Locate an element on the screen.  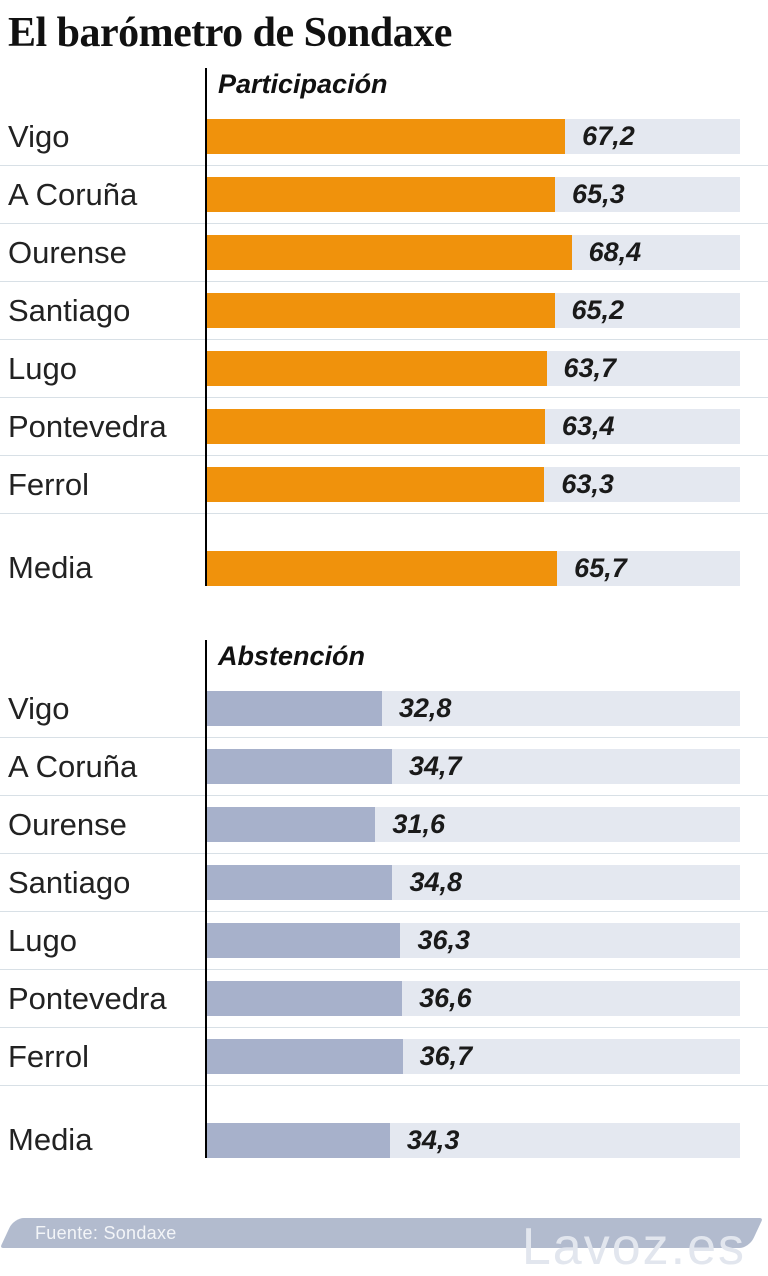
bar-track: 65,7 is located at coordinates (473, 568).